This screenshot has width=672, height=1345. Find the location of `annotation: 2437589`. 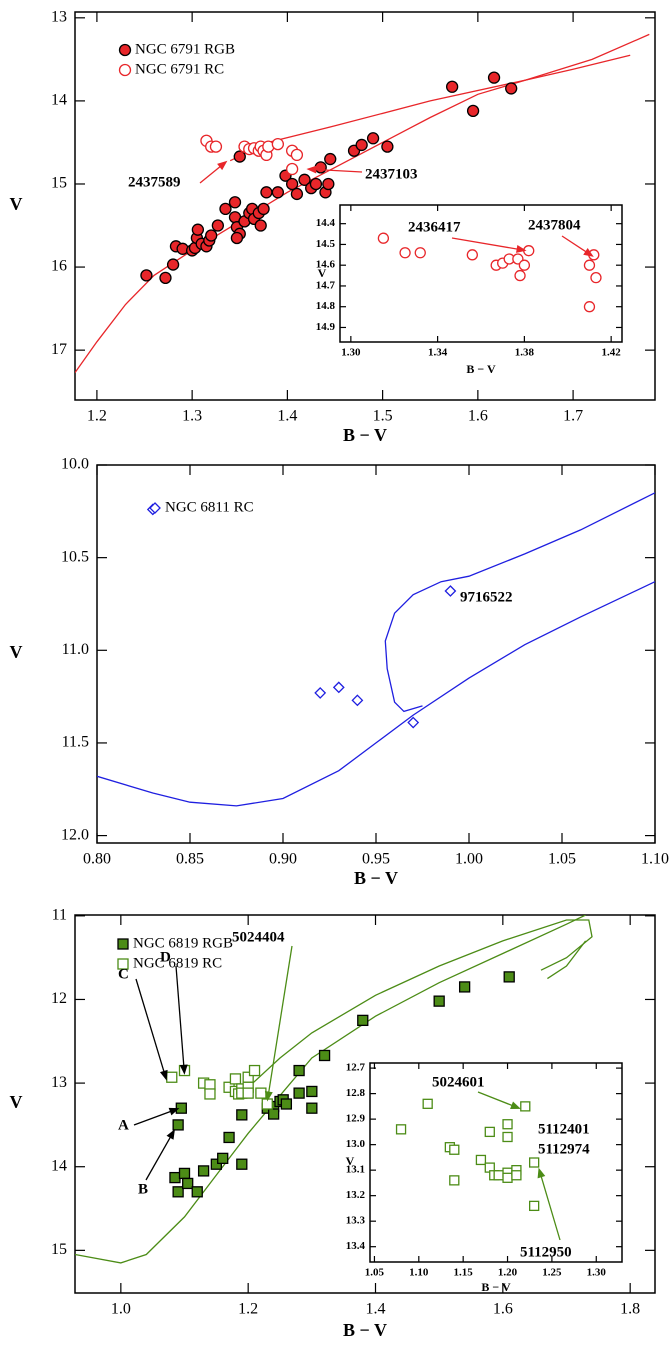

annotation: 2437589 is located at coordinates (154, 182).